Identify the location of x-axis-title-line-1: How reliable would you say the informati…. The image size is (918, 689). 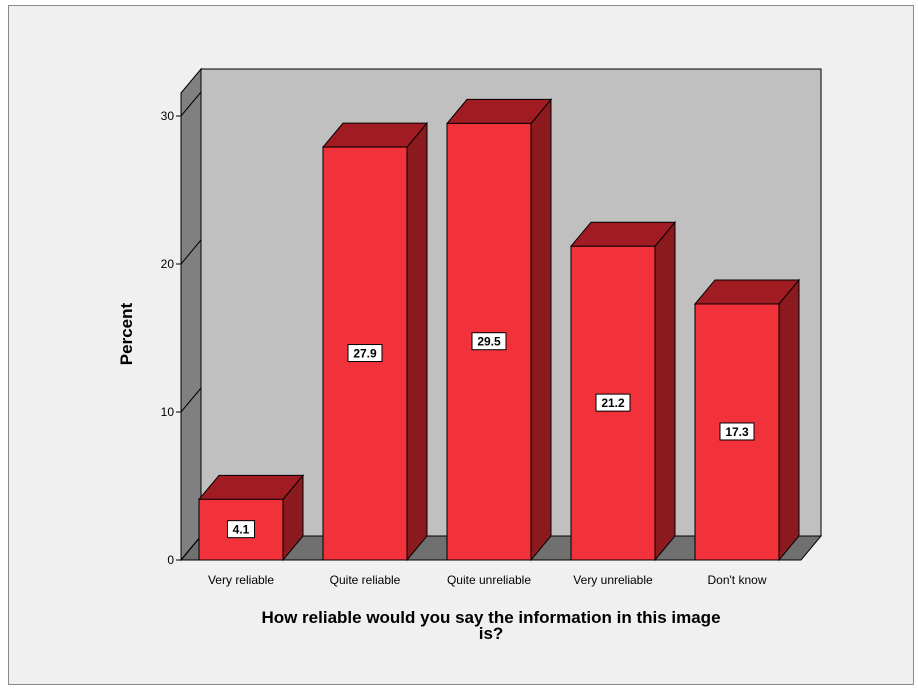
(490, 617).